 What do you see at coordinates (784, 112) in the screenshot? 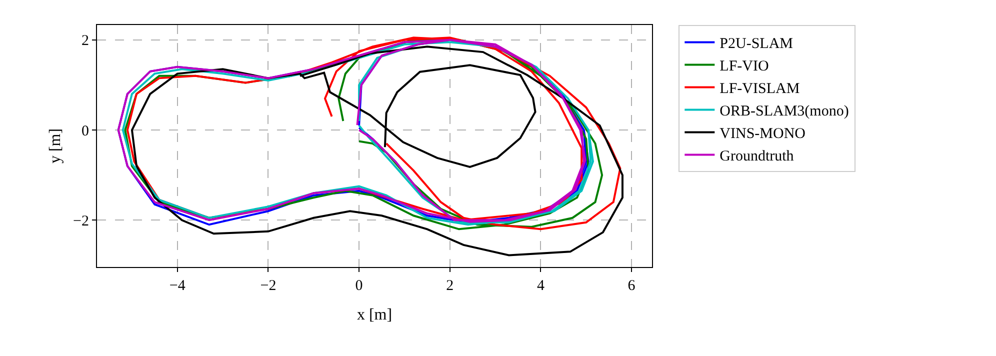
I see `legend-label: ORB-SLAM3(mono)` at bounding box center [784, 112].